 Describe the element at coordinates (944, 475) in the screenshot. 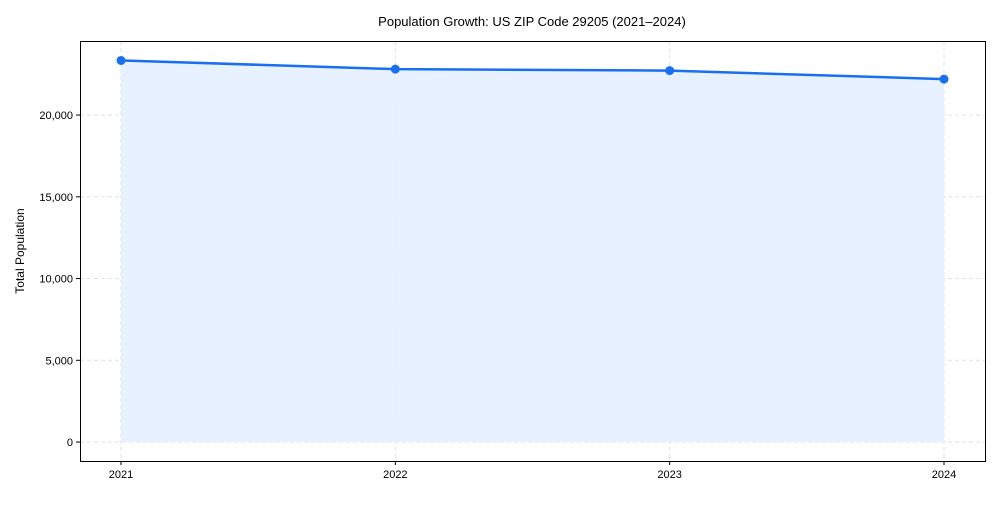

I see `x-tick-label: 2024` at that location.